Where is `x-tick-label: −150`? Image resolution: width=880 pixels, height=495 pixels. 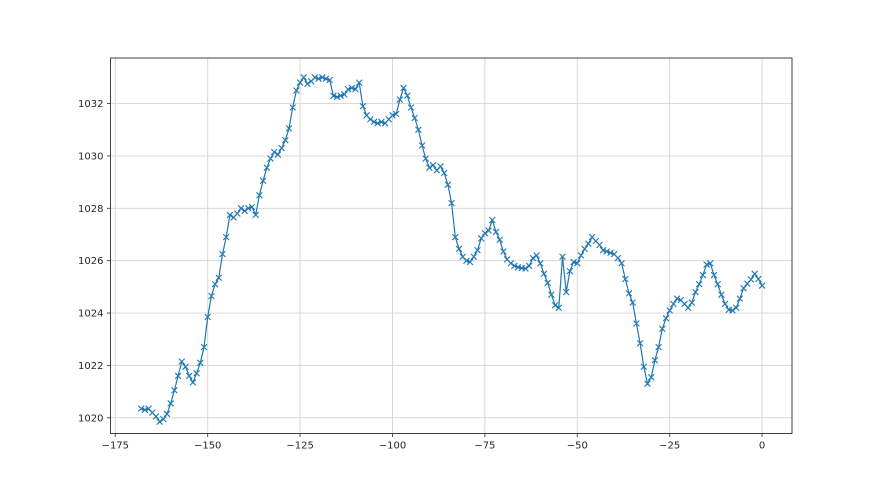
x-tick-label: −150 is located at coordinates (207, 446).